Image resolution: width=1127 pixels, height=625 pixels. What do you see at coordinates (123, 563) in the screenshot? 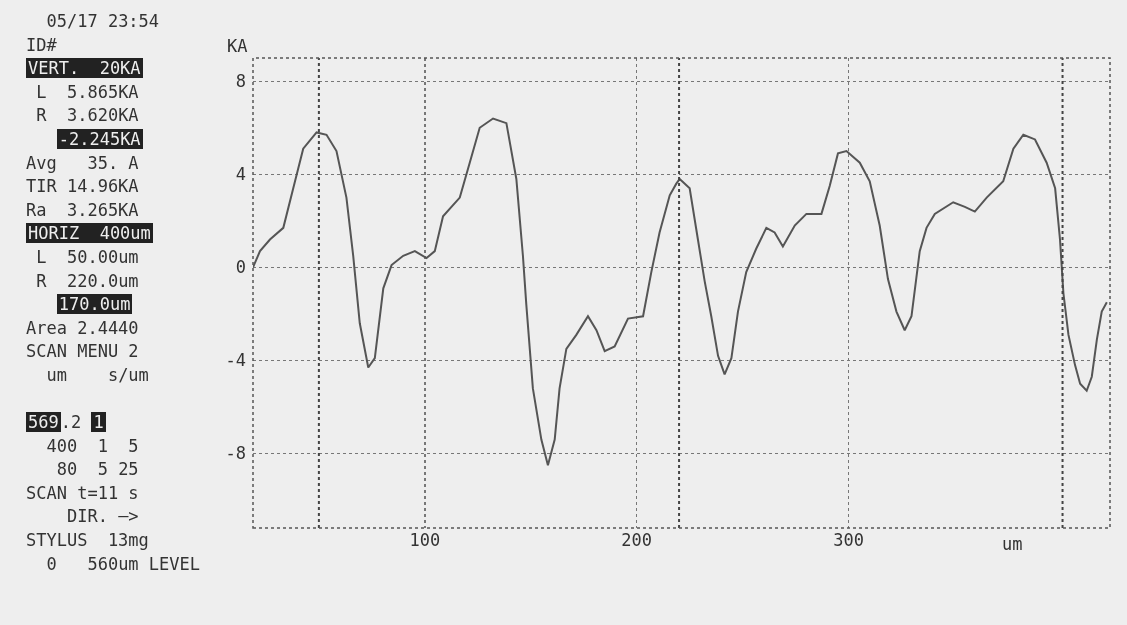
I see `text: 0 560um LEVEL` at bounding box center [123, 563].